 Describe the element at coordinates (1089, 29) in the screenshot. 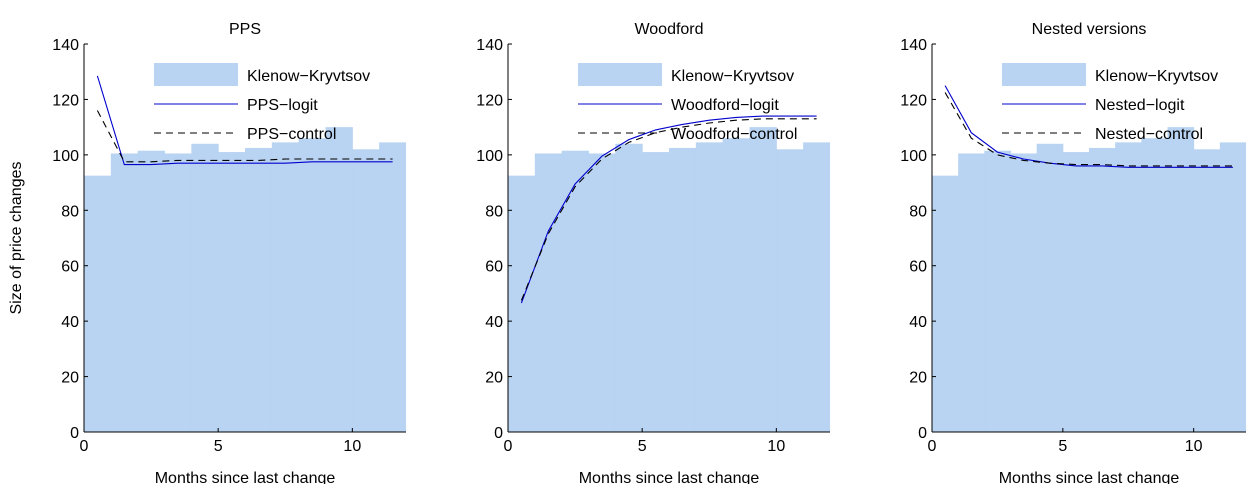

I see `panel-title: Nested versions` at that location.